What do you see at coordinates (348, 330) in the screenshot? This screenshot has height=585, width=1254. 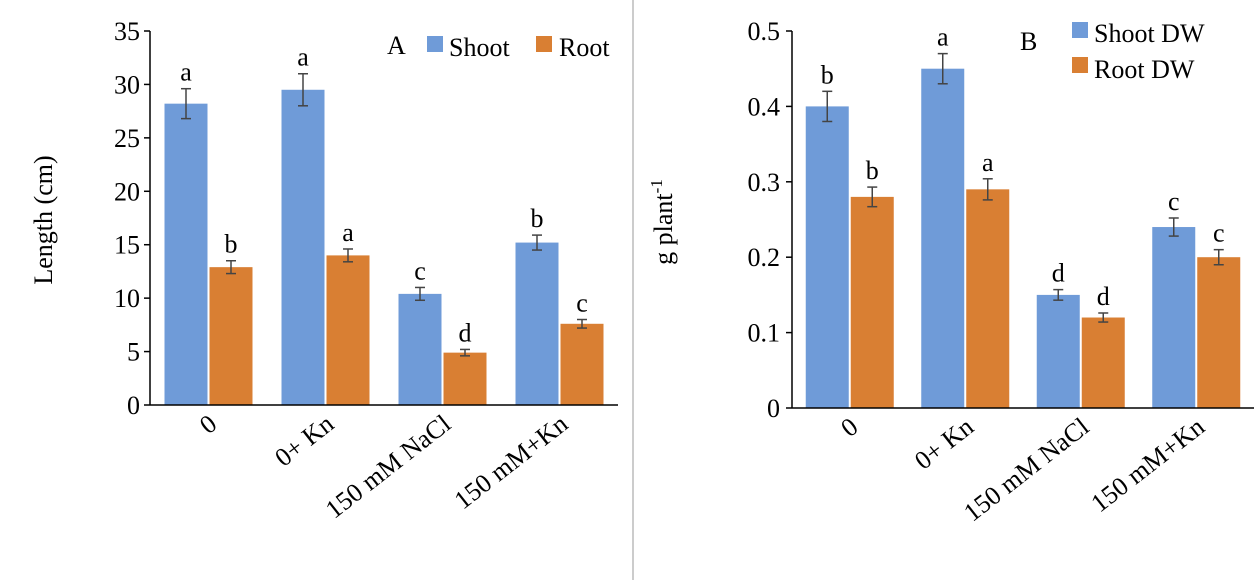 I see `bar-a-s1-c1` at bounding box center [348, 330].